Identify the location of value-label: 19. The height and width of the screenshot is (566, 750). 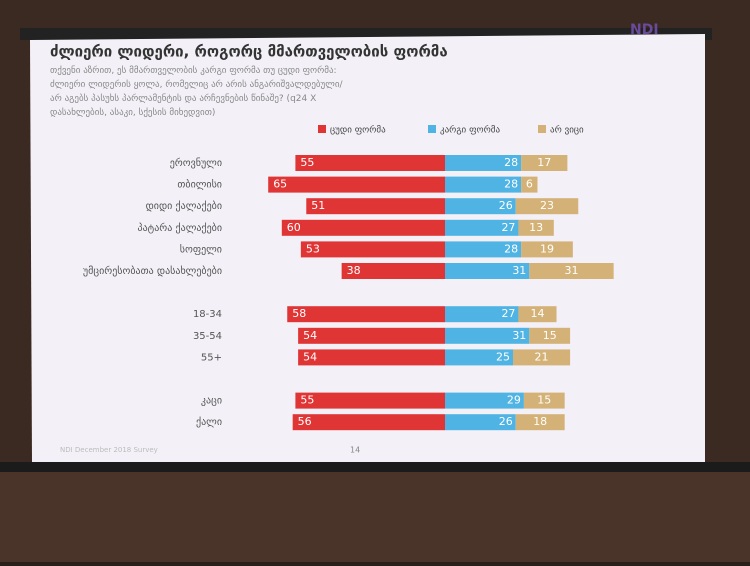
(547, 248).